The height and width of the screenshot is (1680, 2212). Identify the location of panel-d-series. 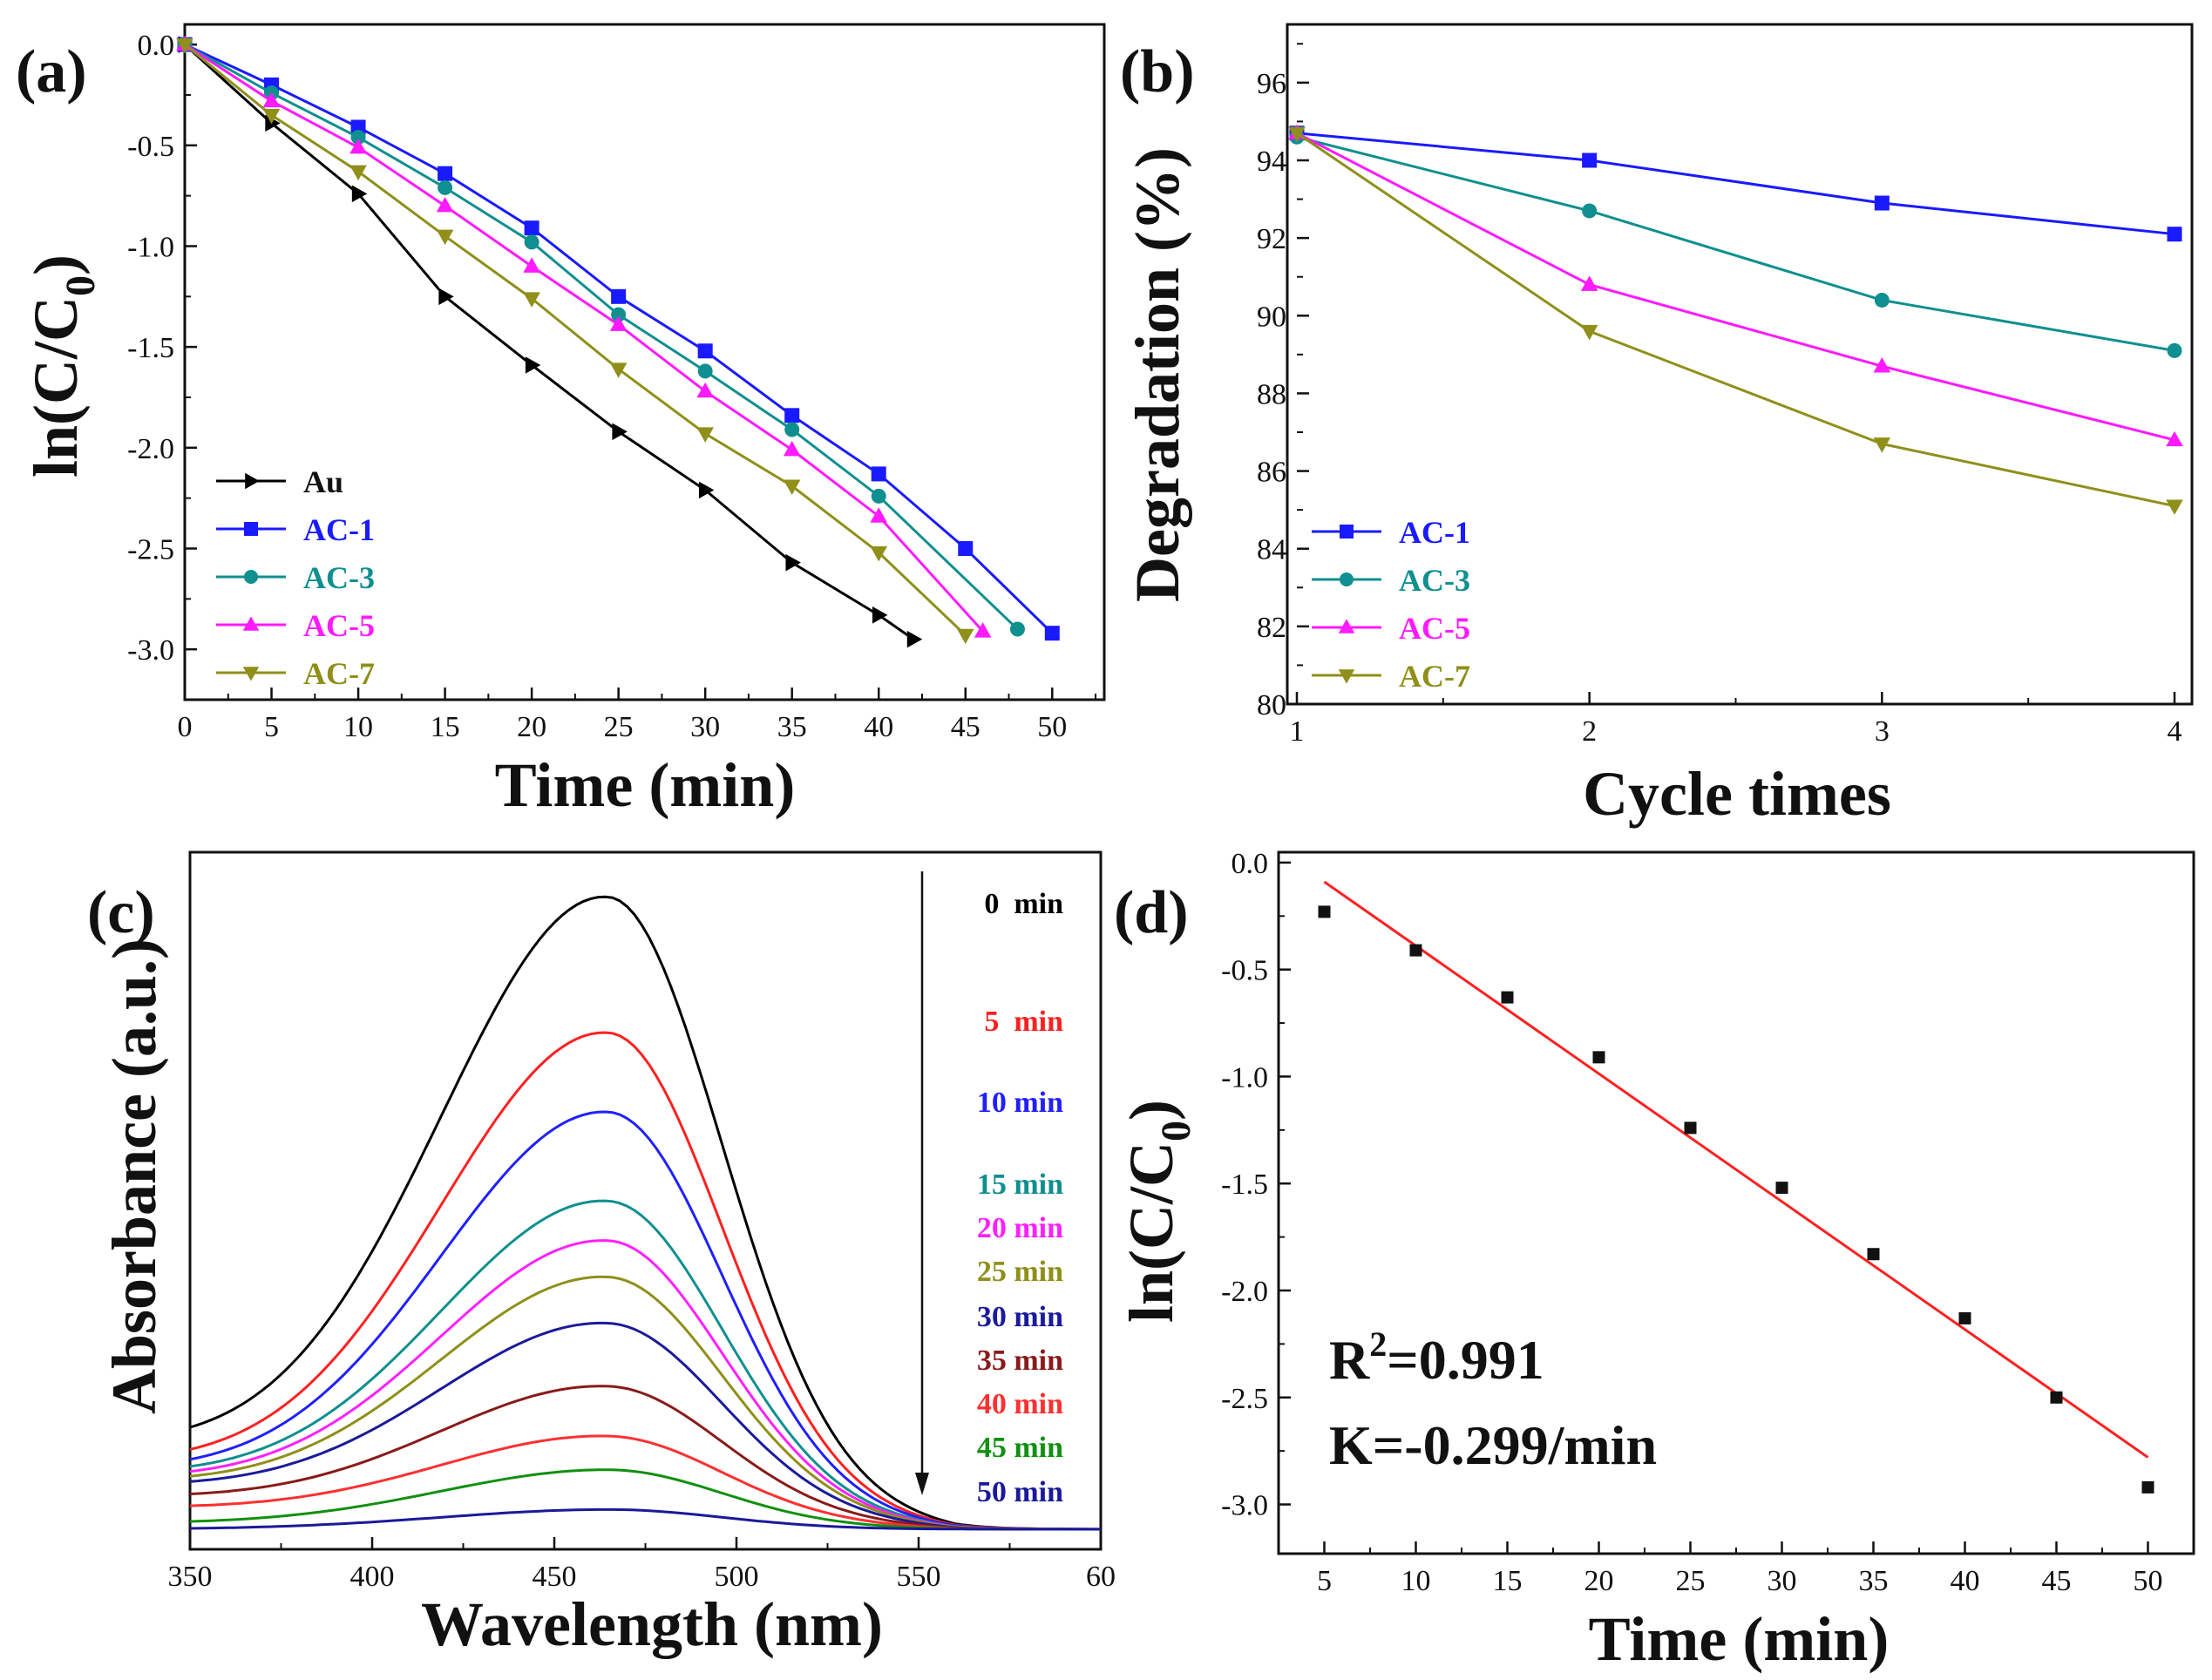
(1736, 1187).